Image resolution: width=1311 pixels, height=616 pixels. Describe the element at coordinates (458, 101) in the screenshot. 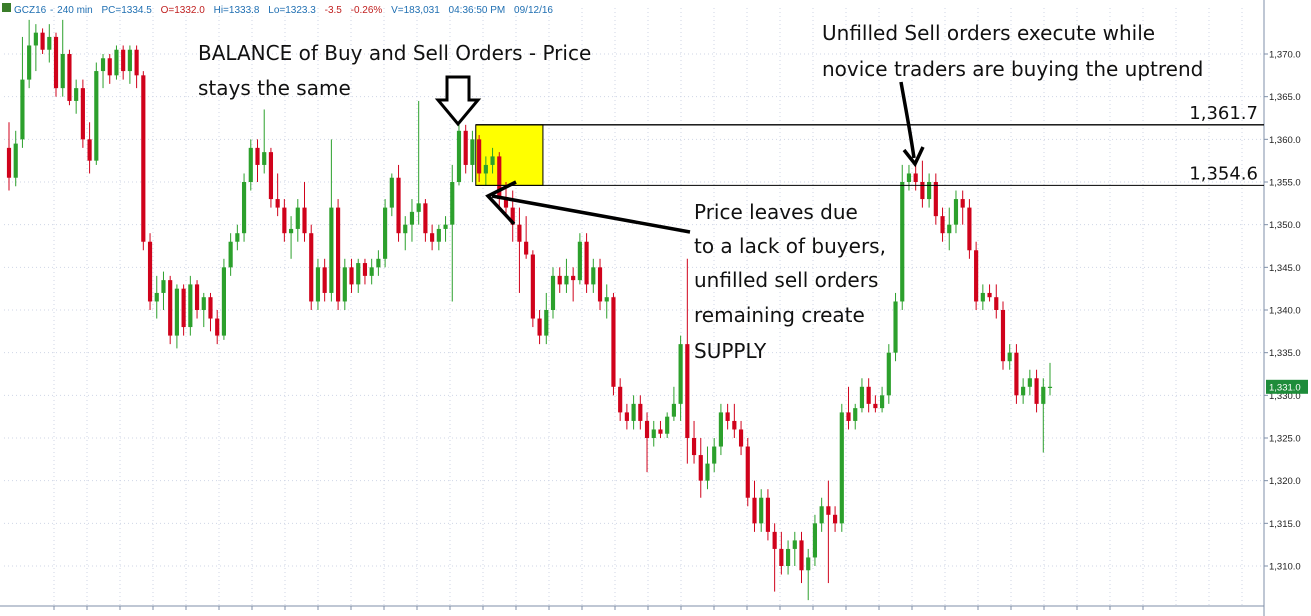

I see `down-arrow-icon` at that location.